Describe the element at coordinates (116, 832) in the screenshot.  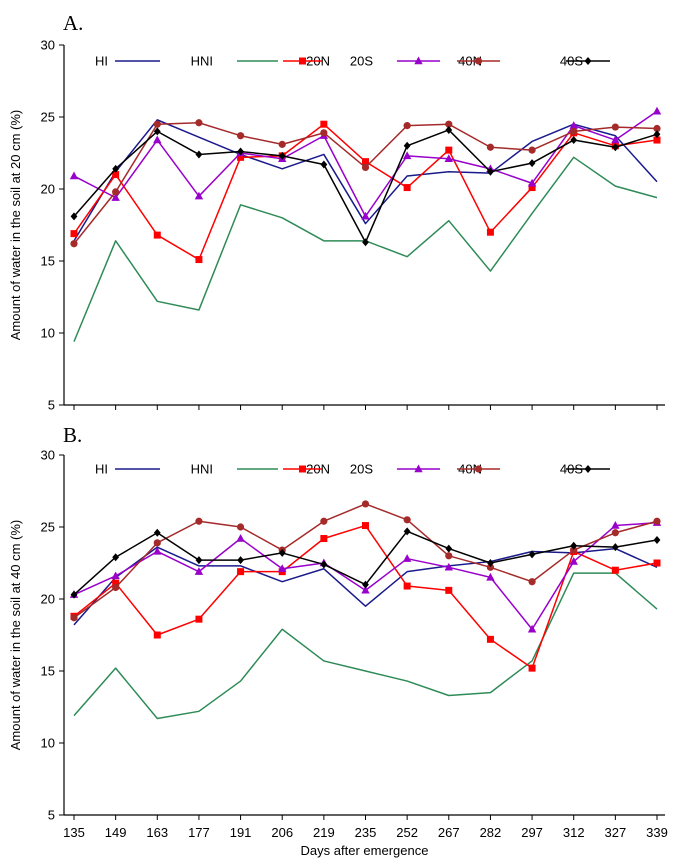
I see `x-tick-label: 149` at that location.